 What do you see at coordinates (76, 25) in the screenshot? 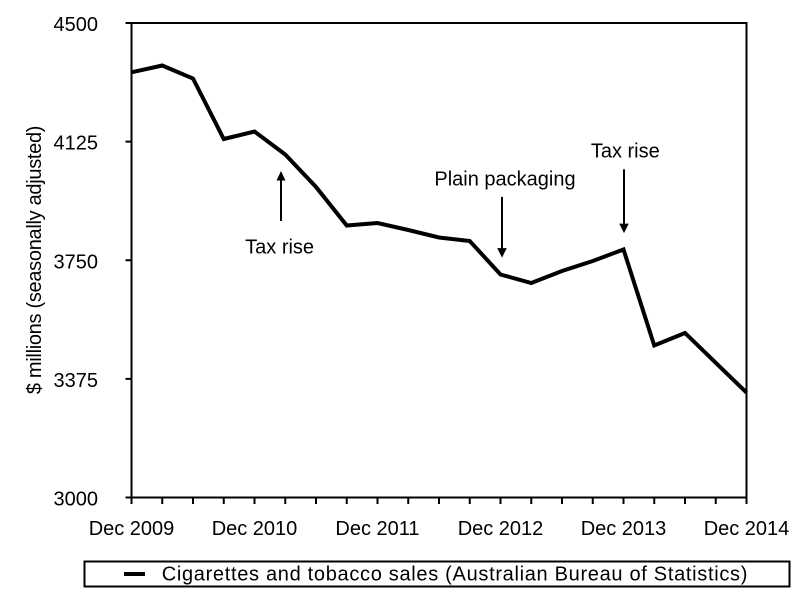
I see `svg-text: 4500` at bounding box center [76, 25].